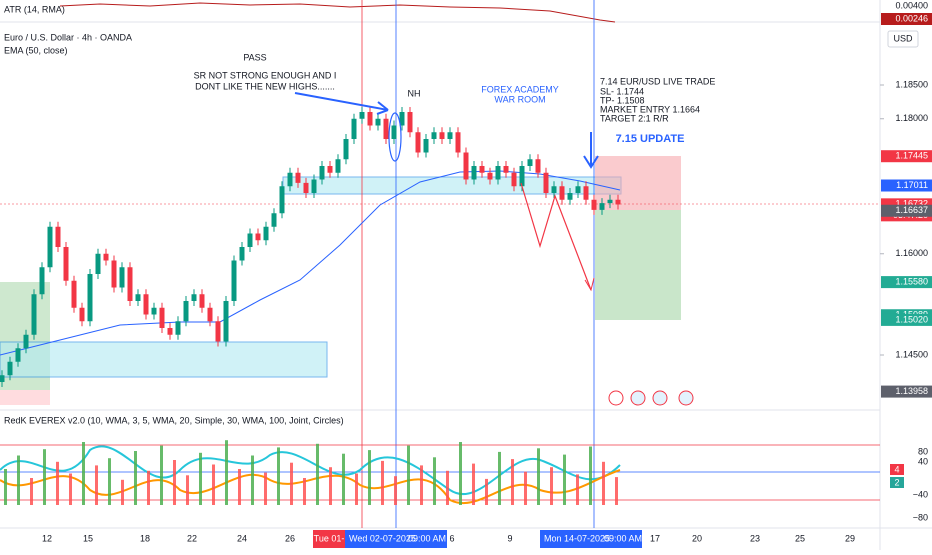 This screenshot has width=932, height=555. I want to click on price-label: 1.15020, so click(911, 319).